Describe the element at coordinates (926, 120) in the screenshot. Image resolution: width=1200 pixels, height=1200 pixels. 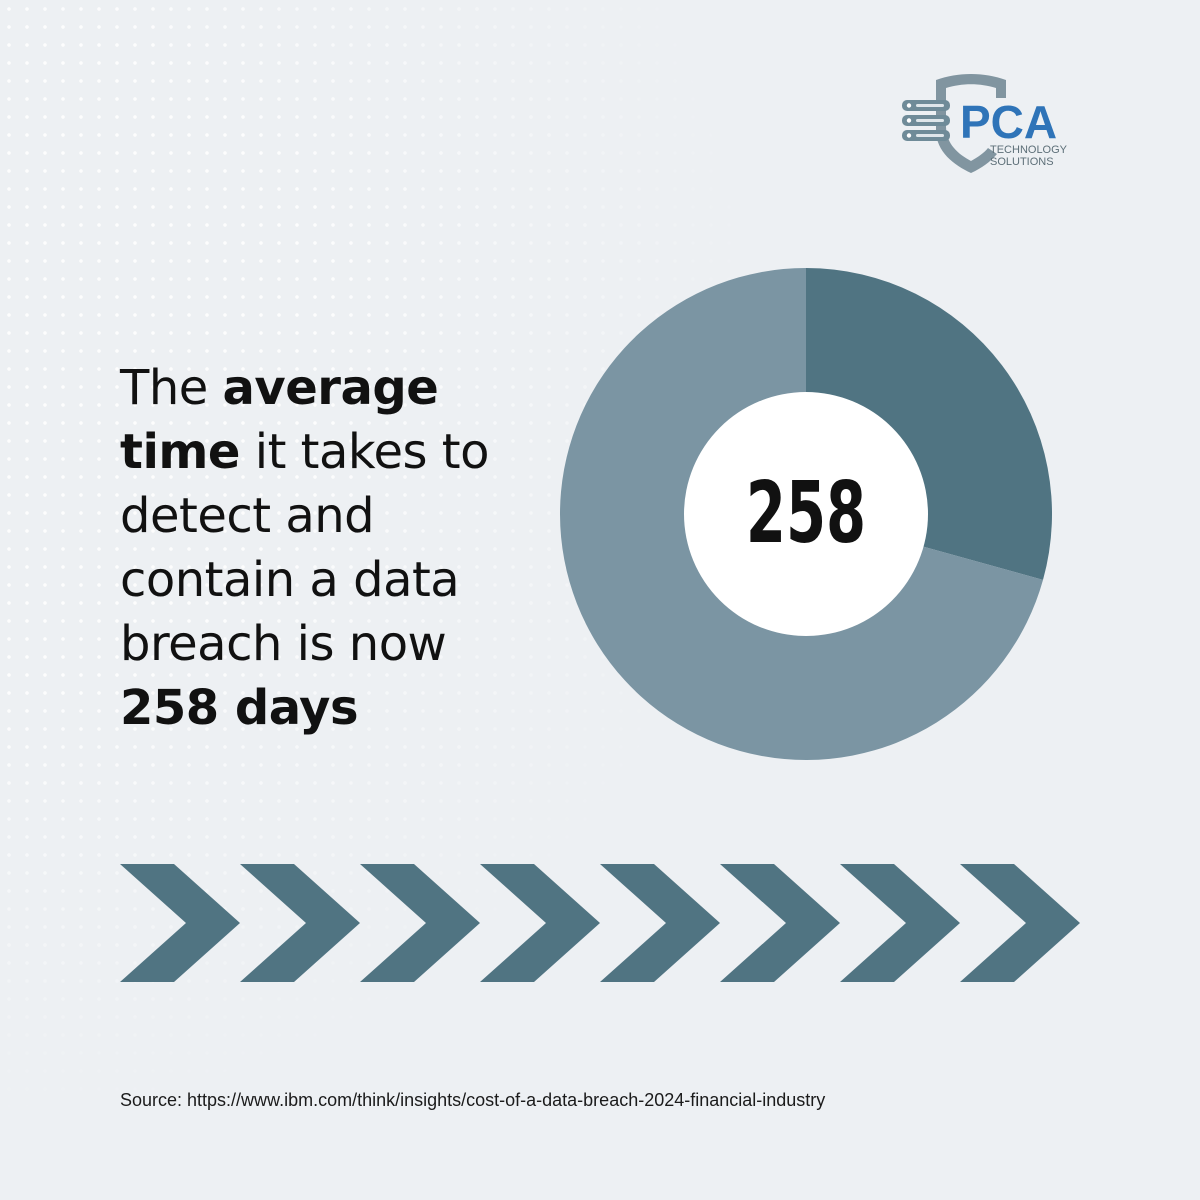
I see `server-stack-icon` at that location.